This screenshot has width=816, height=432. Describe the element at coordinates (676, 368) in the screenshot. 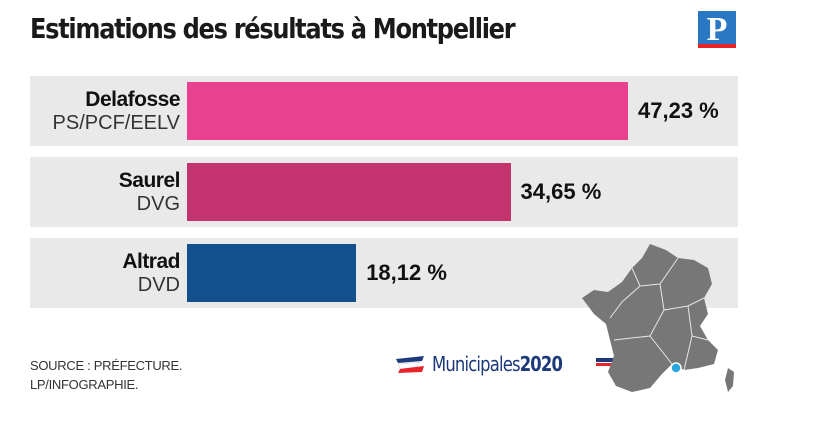

I see `montpellier-marker` at that location.